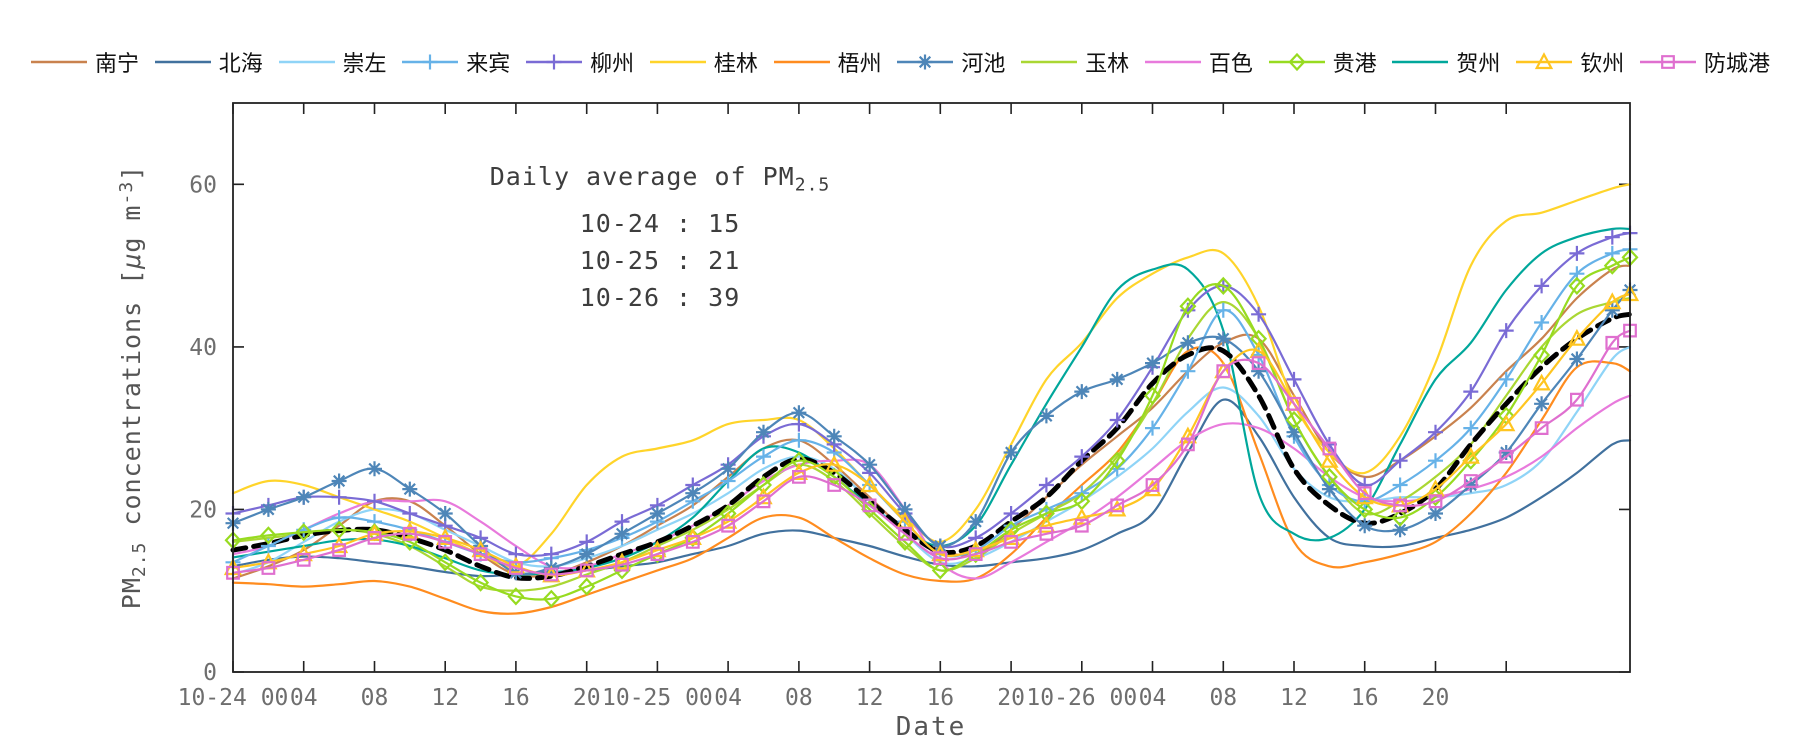 This screenshot has height=750, width=1800. I want to click on annotation-line-1: 10-24 : 15, so click(660, 224).